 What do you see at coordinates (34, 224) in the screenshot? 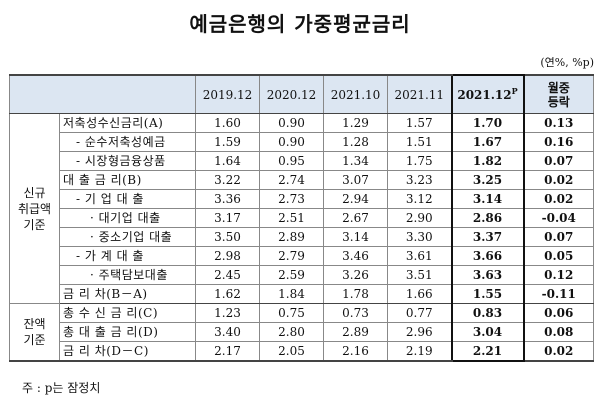
I see `group-new-line3: 기준` at bounding box center [34, 224].